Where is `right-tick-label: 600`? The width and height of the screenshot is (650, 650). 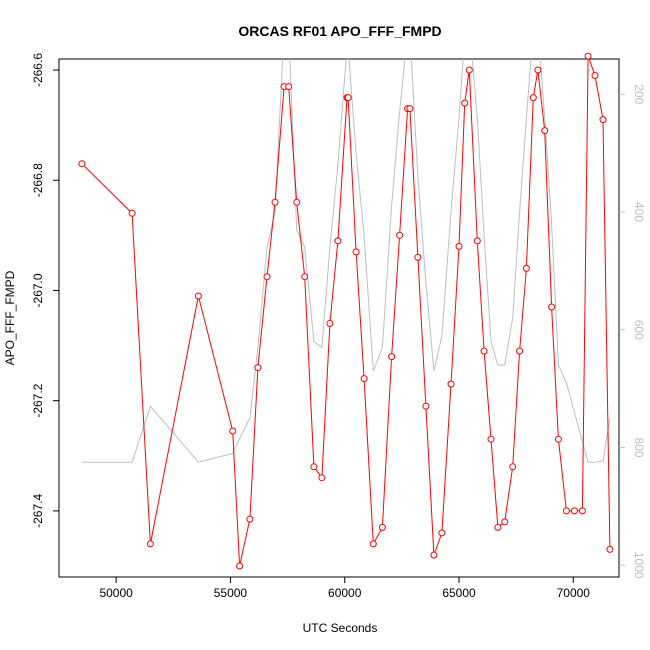
right-tick-label: 600 is located at coordinates (639, 330).